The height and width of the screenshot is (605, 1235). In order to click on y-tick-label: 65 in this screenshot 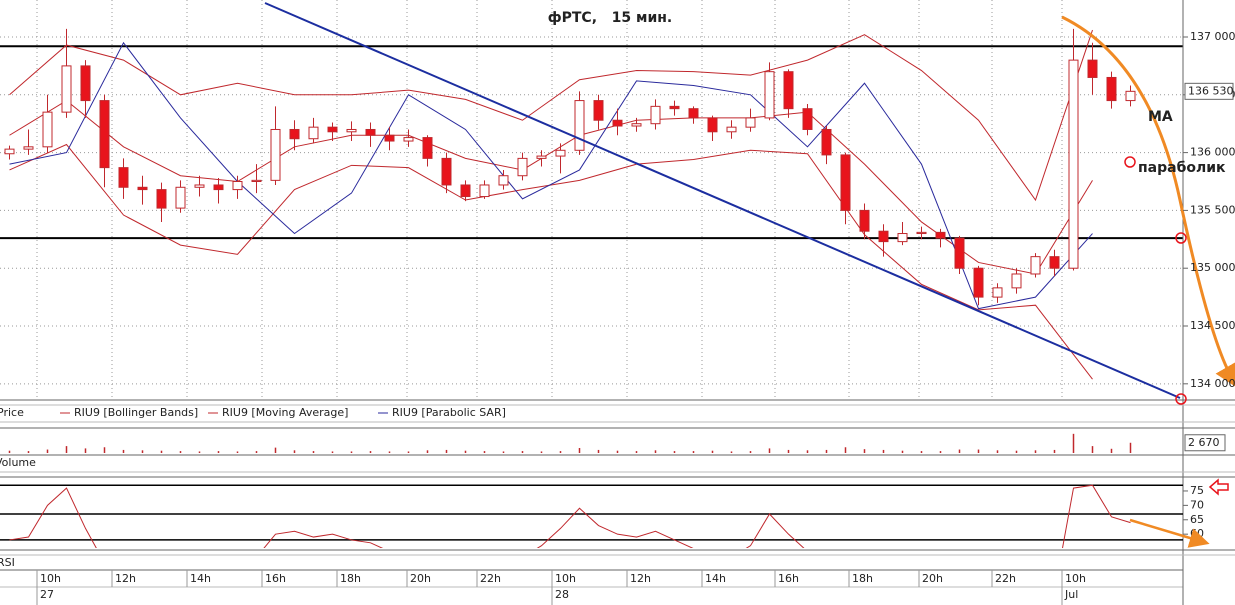, I will do `click(1197, 519)`.